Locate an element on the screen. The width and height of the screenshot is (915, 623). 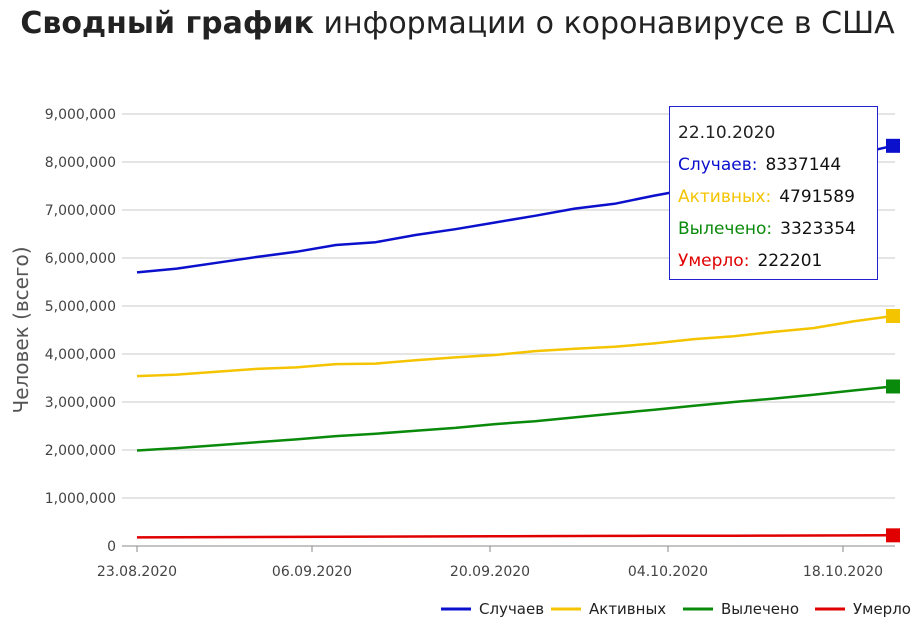
tooltip-row-cases: Случаев: 8337144 is located at coordinates (773, 165).